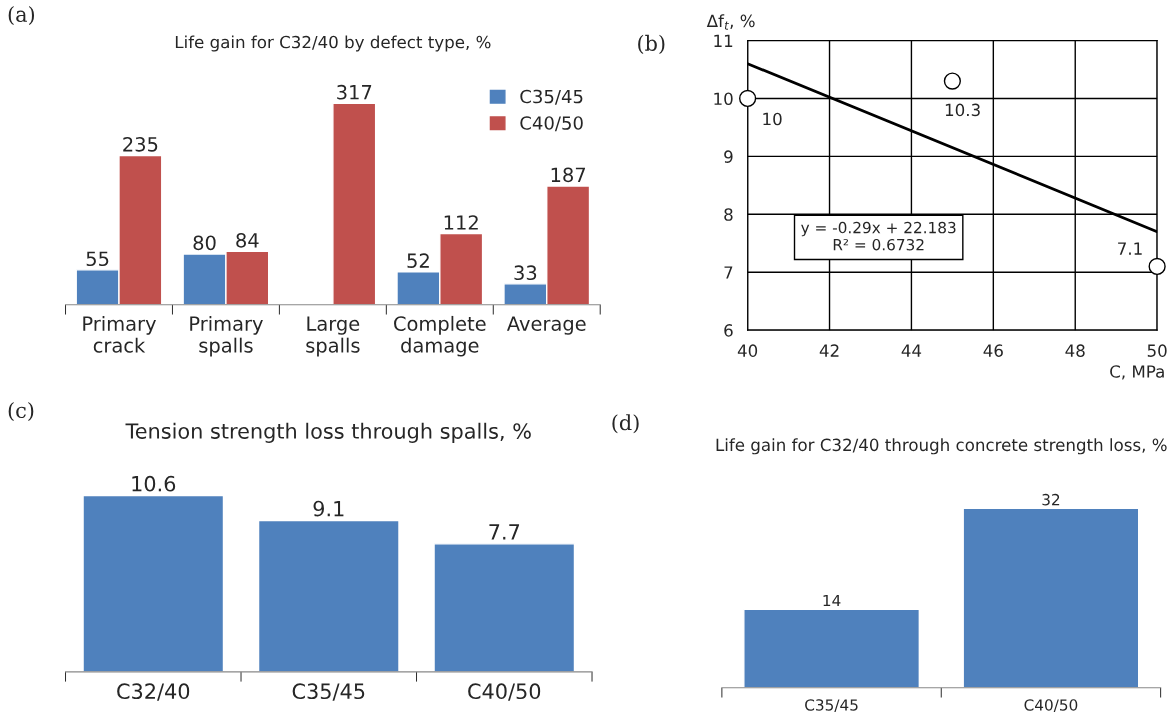 This screenshot has width=1170, height=724. What do you see at coordinates (1051, 499) in the screenshot?
I see `data-label: 32` at bounding box center [1051, 499].